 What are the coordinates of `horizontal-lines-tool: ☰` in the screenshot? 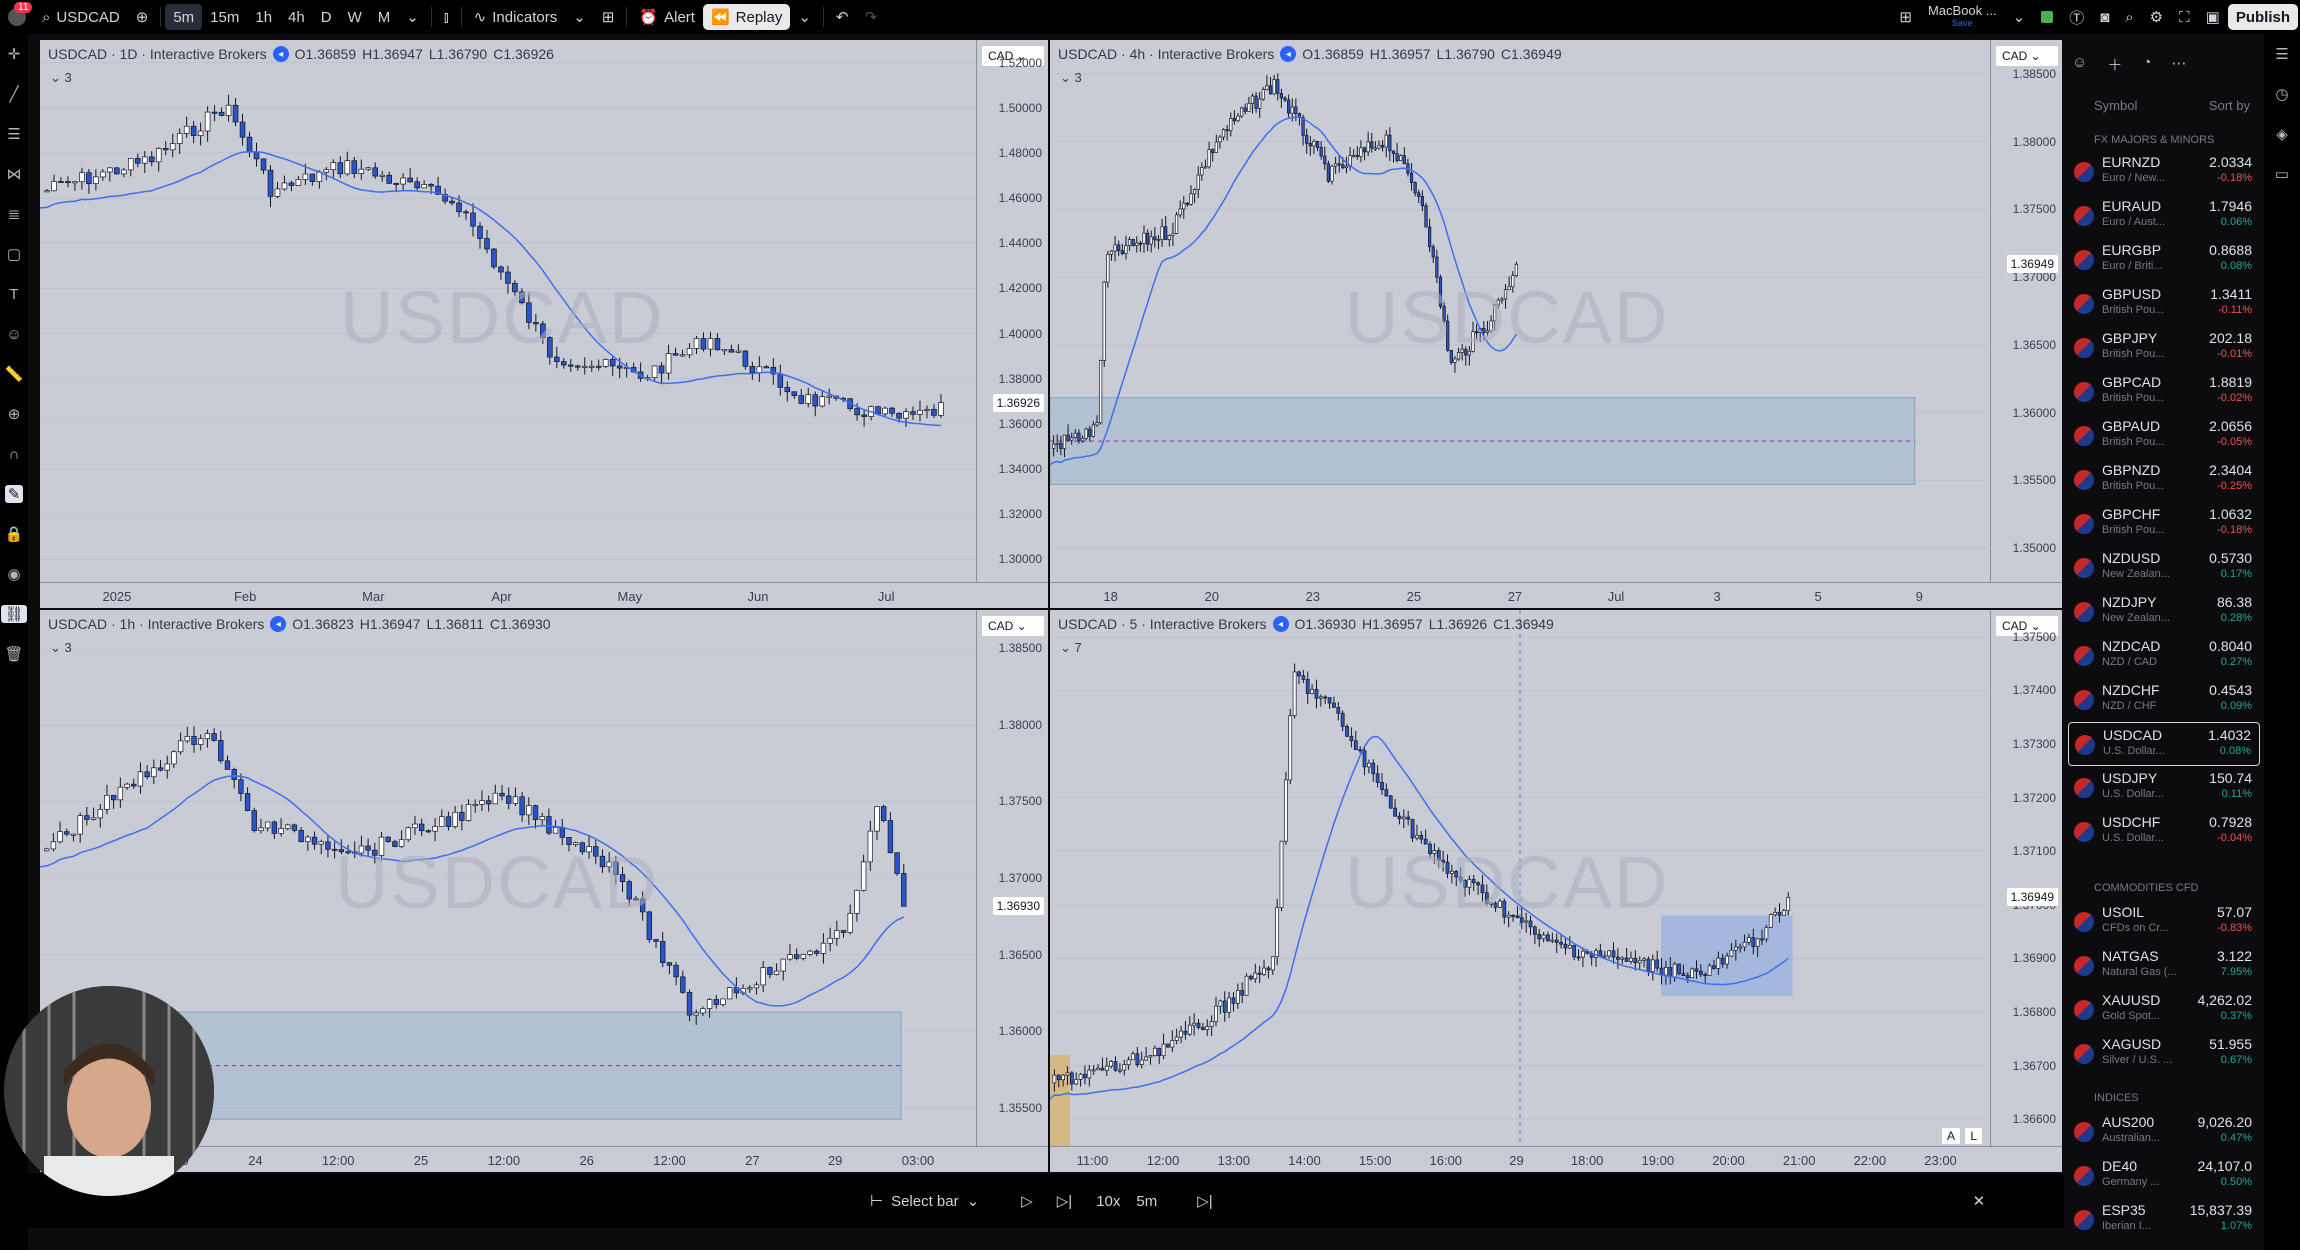 It's located at (14, 134).